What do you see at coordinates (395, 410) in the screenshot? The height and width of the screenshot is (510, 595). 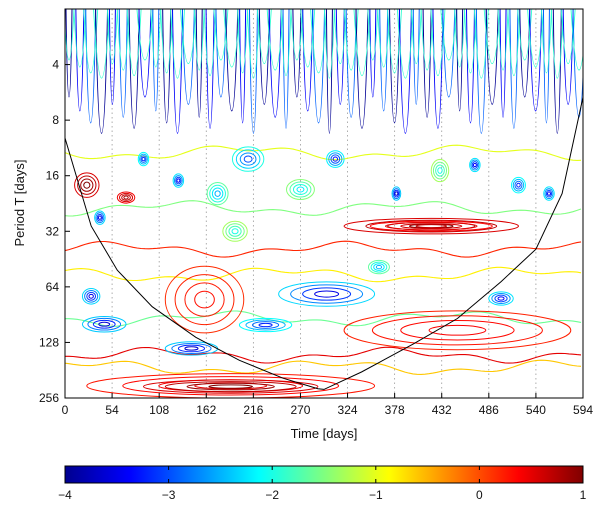 I see `x-tick-label: 378` at bounding box center [395, 410].